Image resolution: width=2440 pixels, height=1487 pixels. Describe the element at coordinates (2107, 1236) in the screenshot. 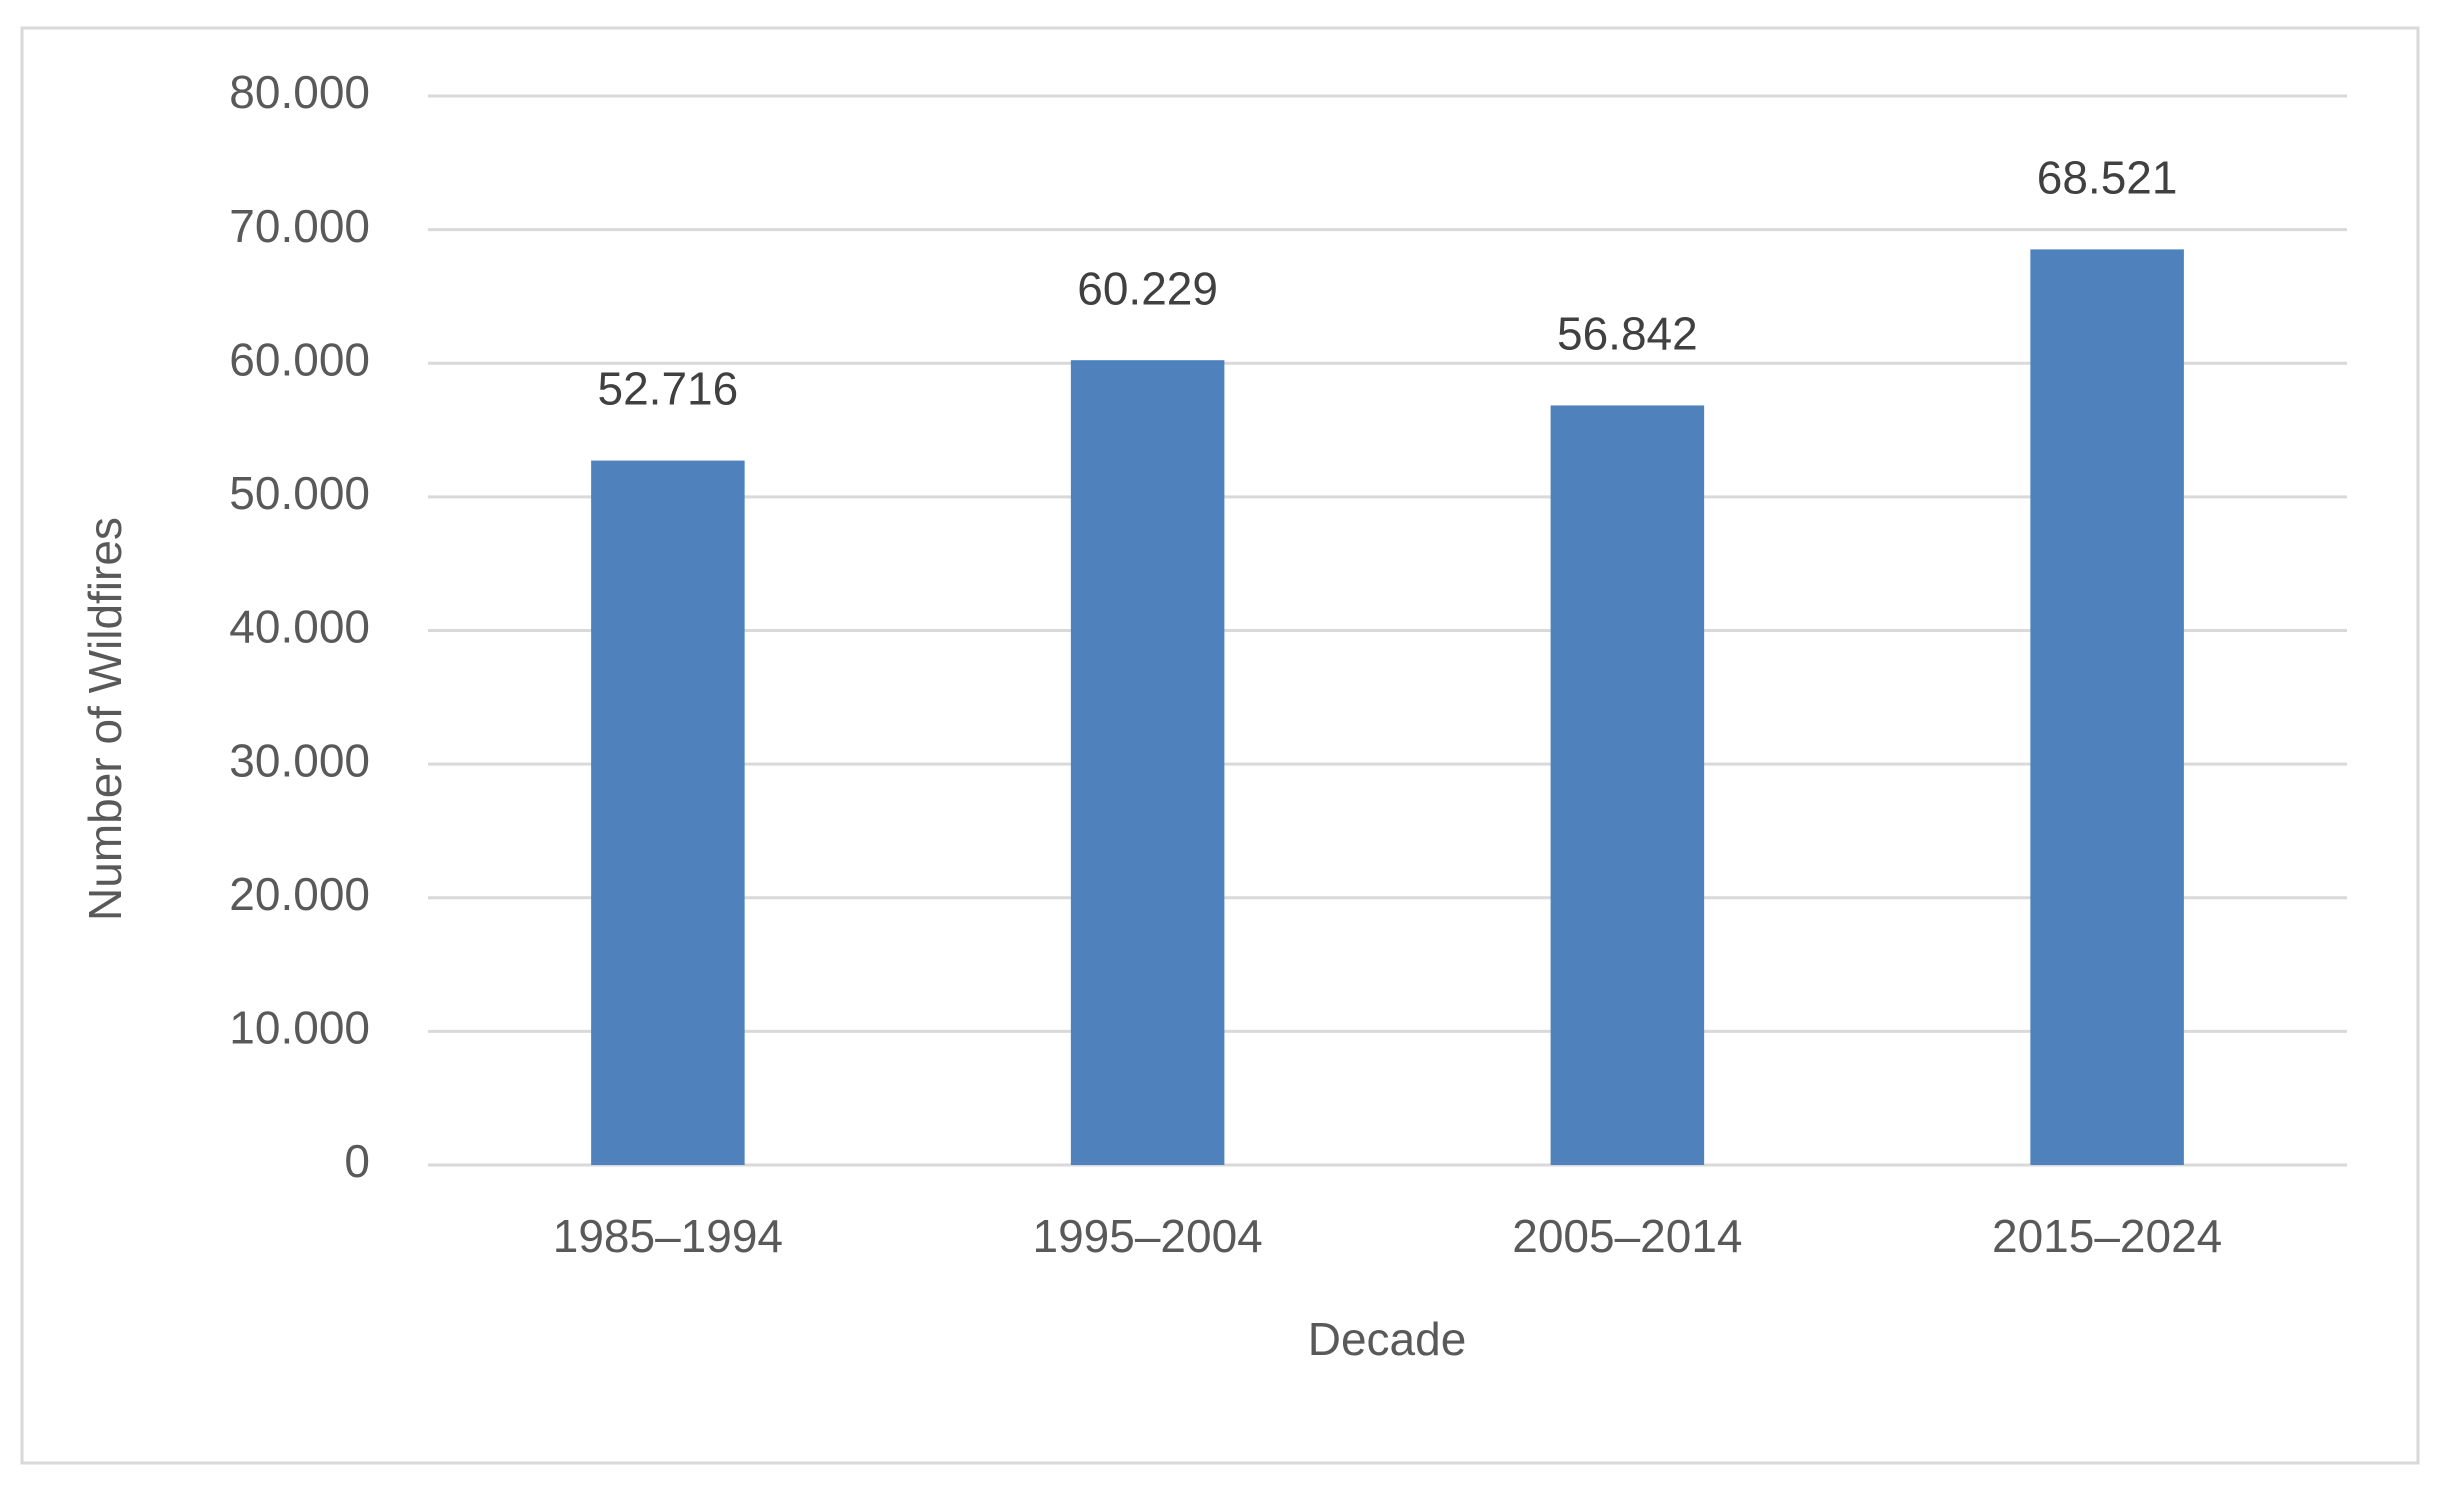

I see `x-tick-label: 2015–2024` at that location.